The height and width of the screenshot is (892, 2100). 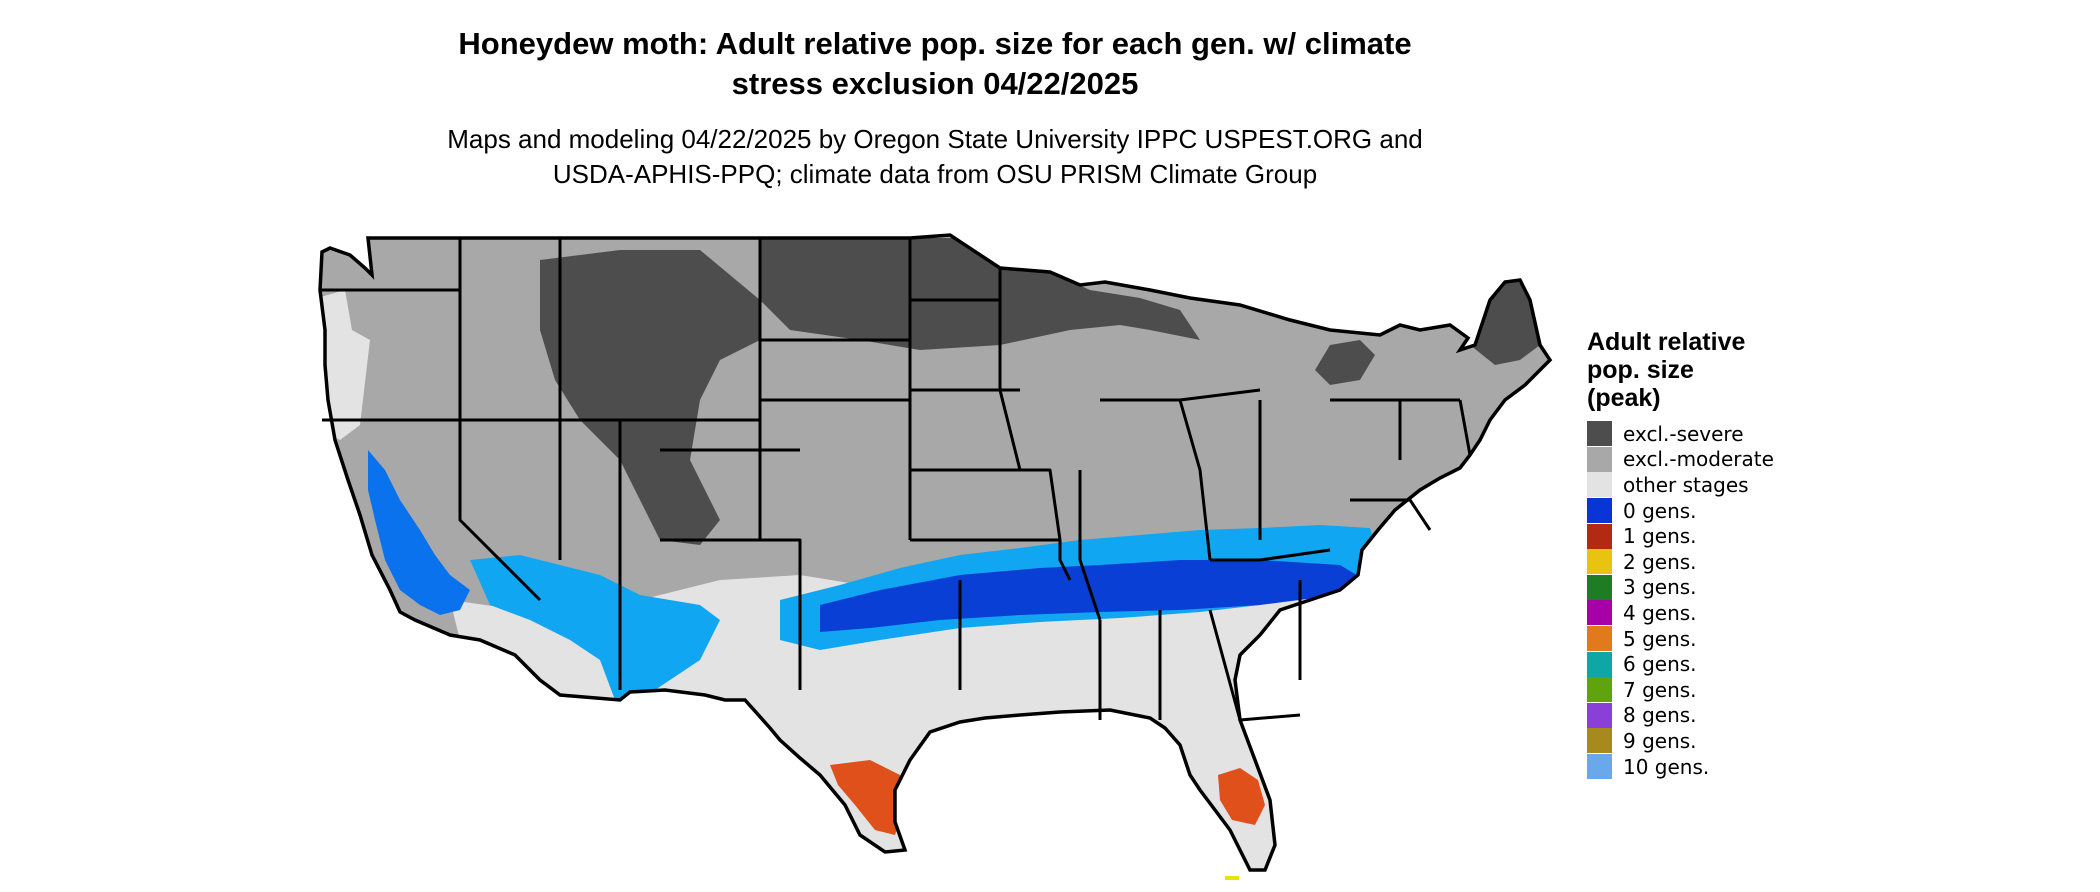 I want to click on zone-severe-north-central, so click(x=980, y=294).